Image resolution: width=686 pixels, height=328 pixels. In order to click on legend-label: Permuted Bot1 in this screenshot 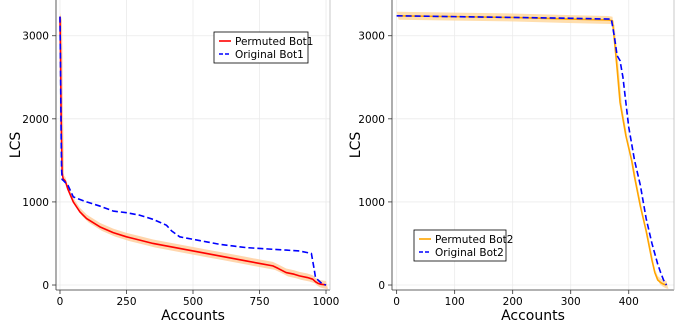, I will do `click(274, 42)`.